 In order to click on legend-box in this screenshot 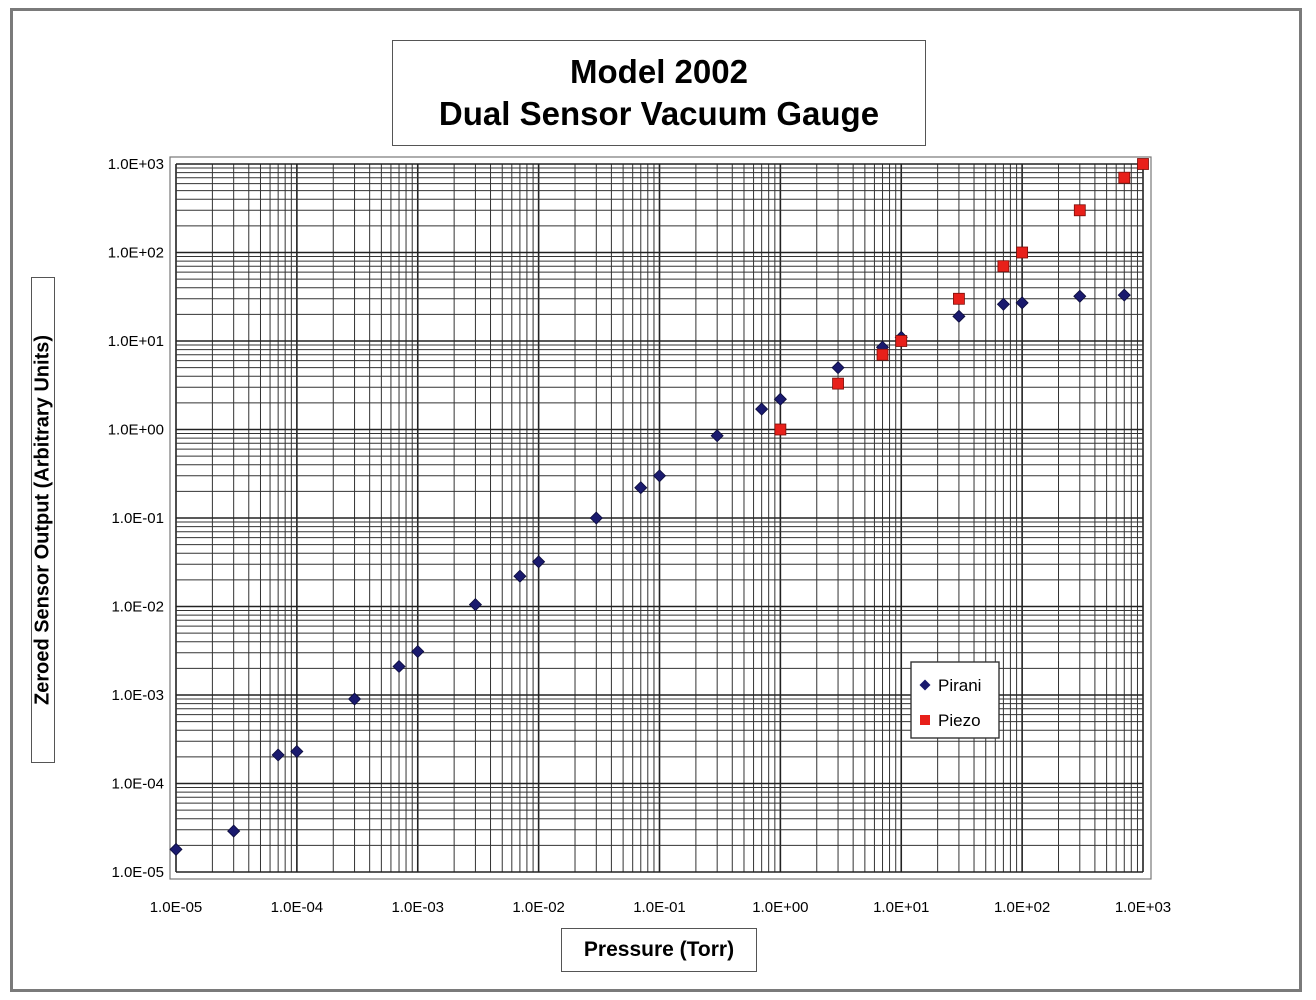, I will do `click(955, 700)`.